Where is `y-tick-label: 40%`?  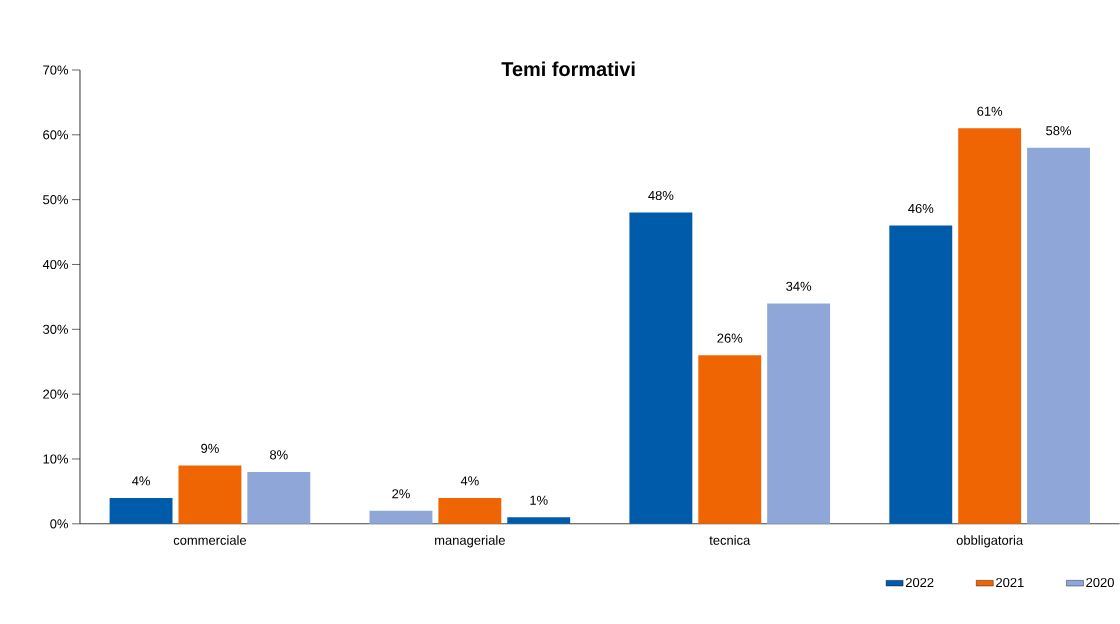 y-tick-label: 40% is located at coordinates (55, 265).